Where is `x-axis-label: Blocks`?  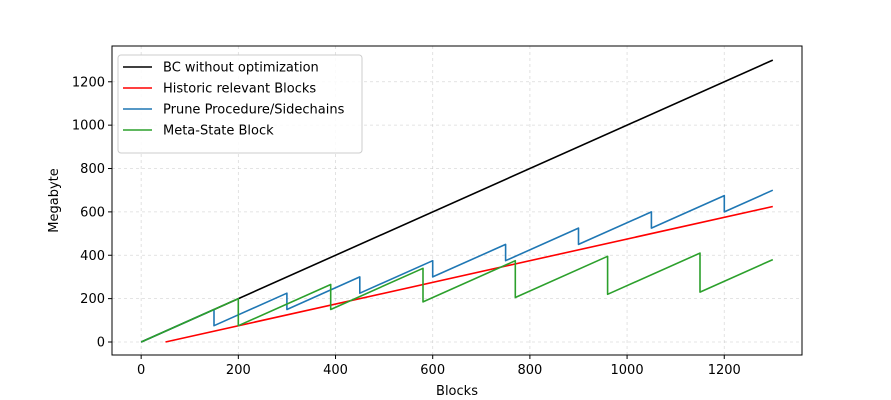
x-axis-label: Blocks is located at coordinates (457, 391).